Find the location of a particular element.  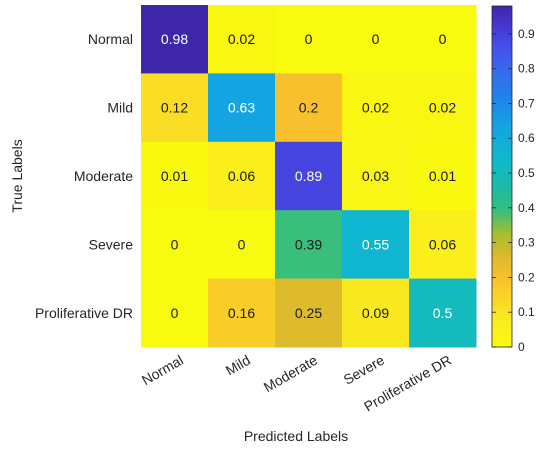

heatmap-cell-r4-c2 is located at coordinates (309, 313).